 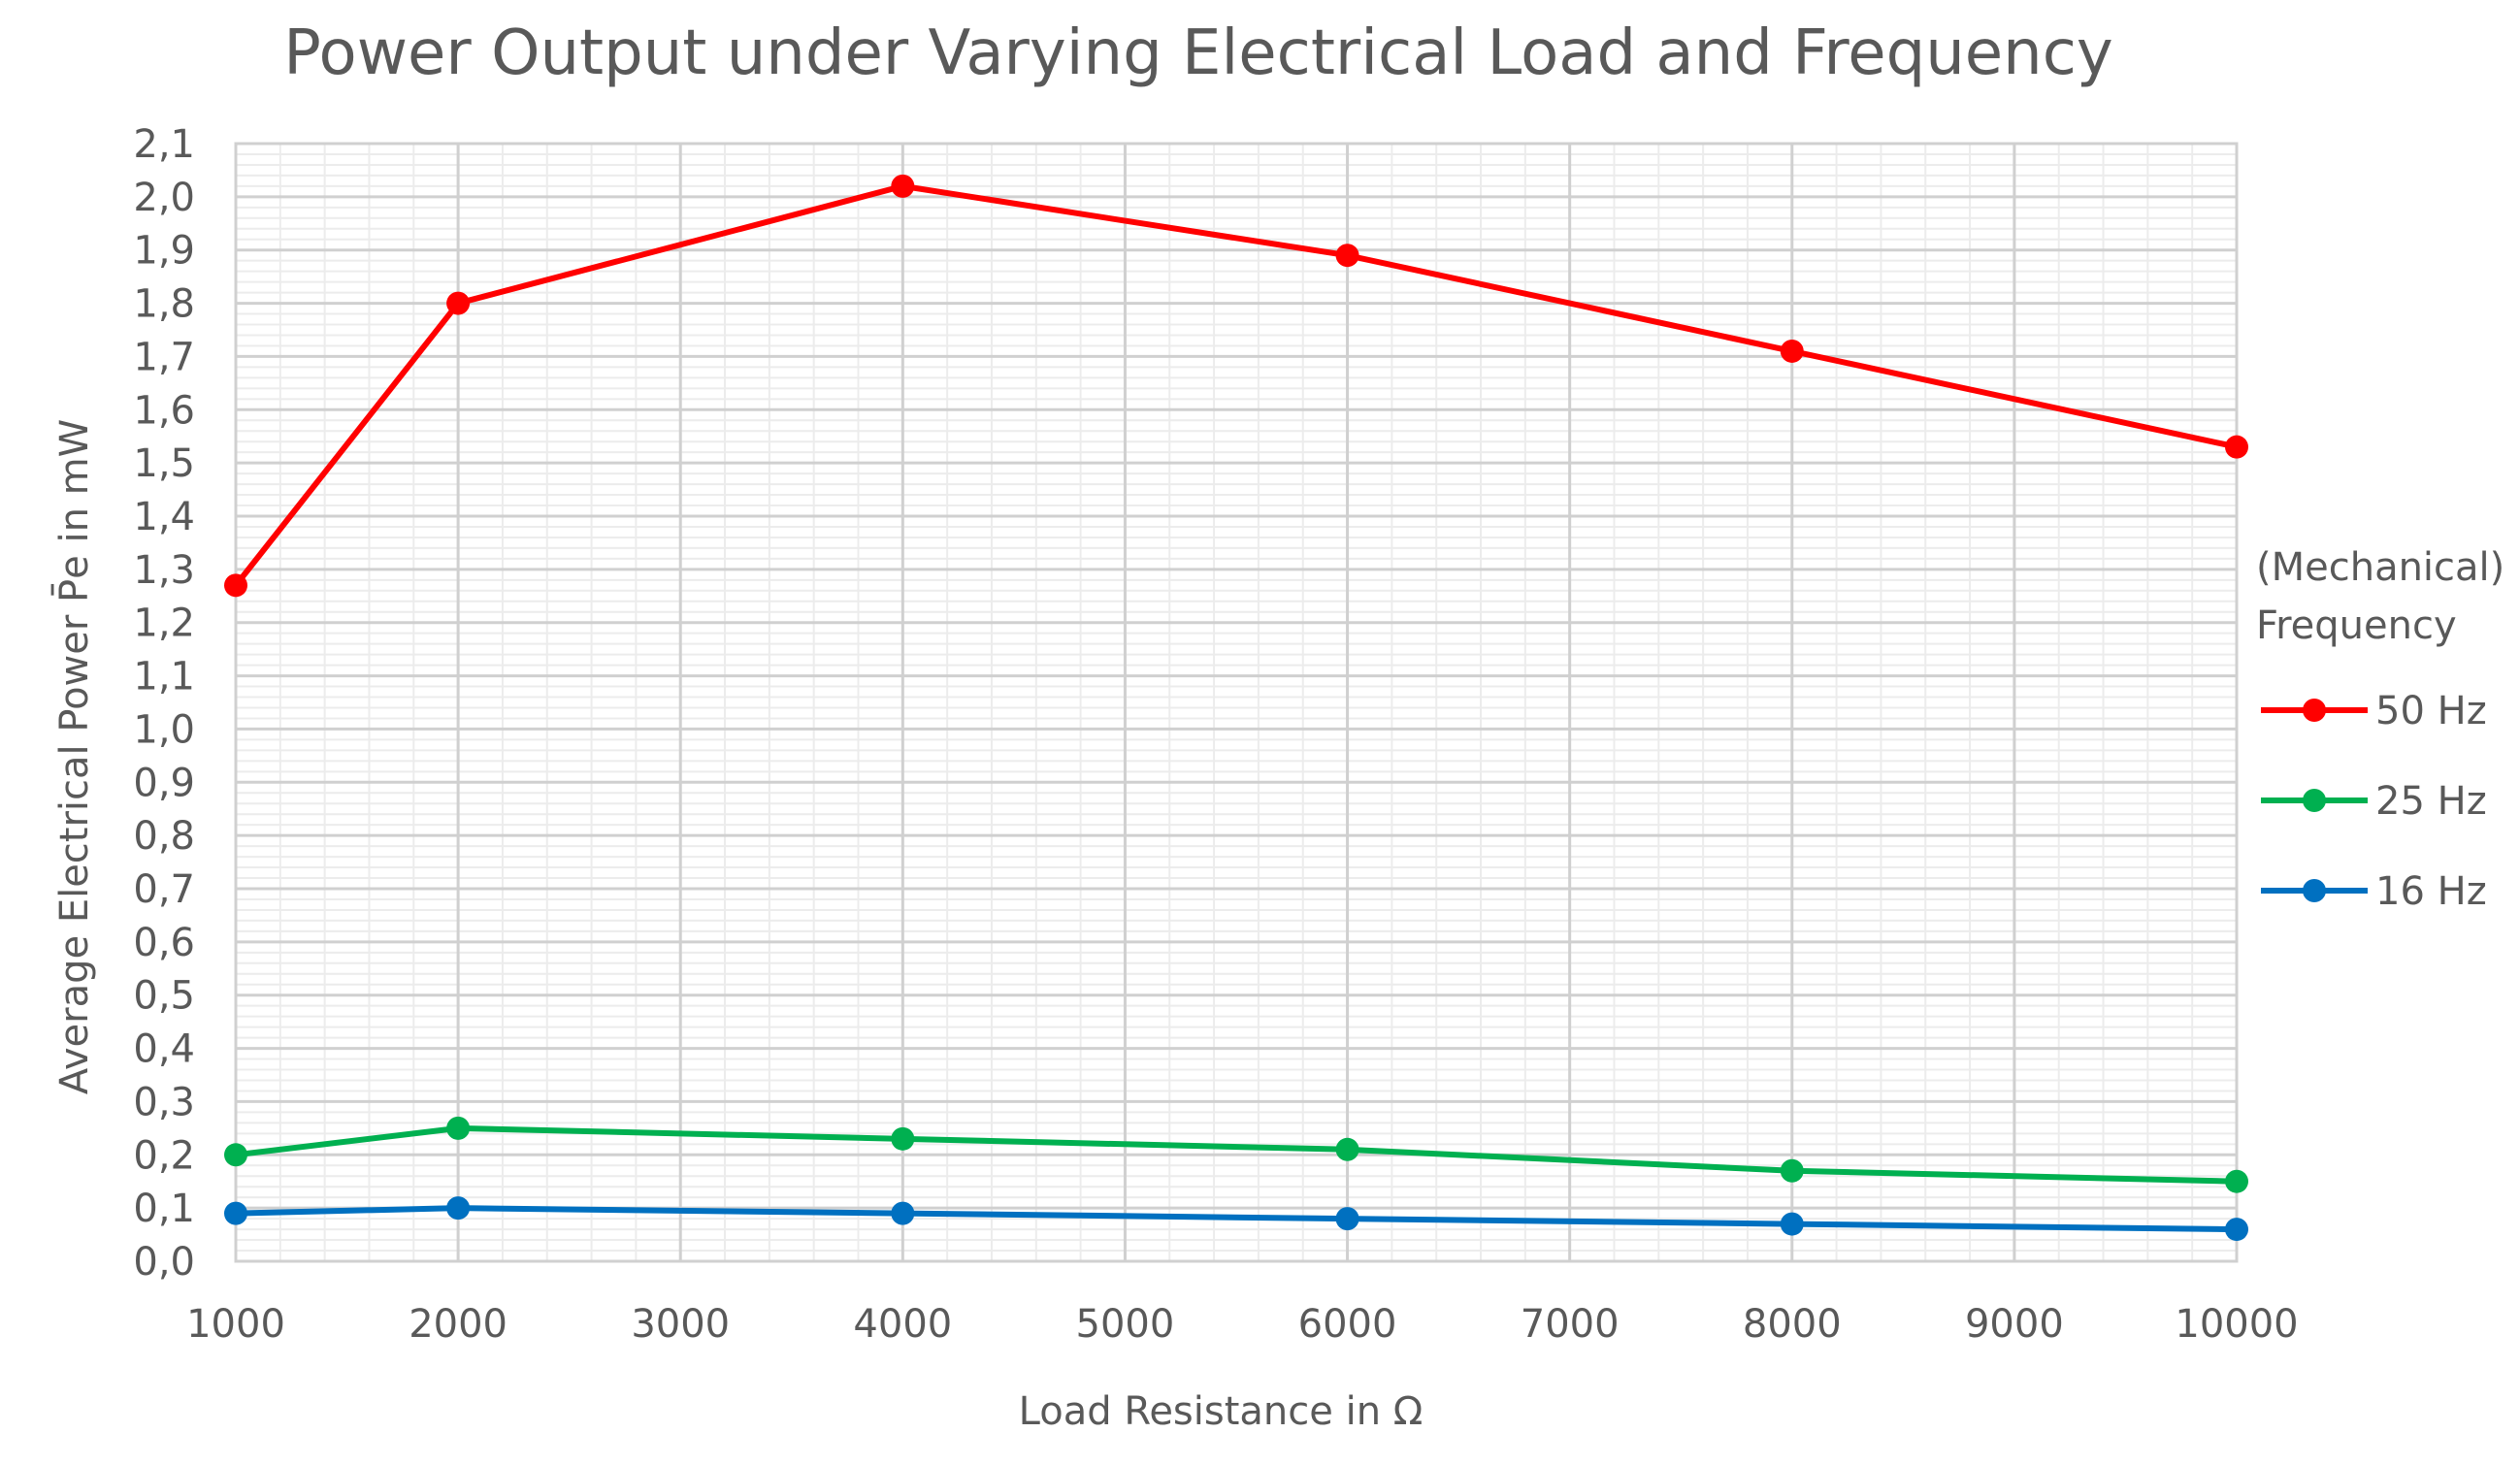 What do you see at coordinates (164, 1102) in the screenshot?
I see `y-tick-label: 0,3` at bounding box center [164, 1102].